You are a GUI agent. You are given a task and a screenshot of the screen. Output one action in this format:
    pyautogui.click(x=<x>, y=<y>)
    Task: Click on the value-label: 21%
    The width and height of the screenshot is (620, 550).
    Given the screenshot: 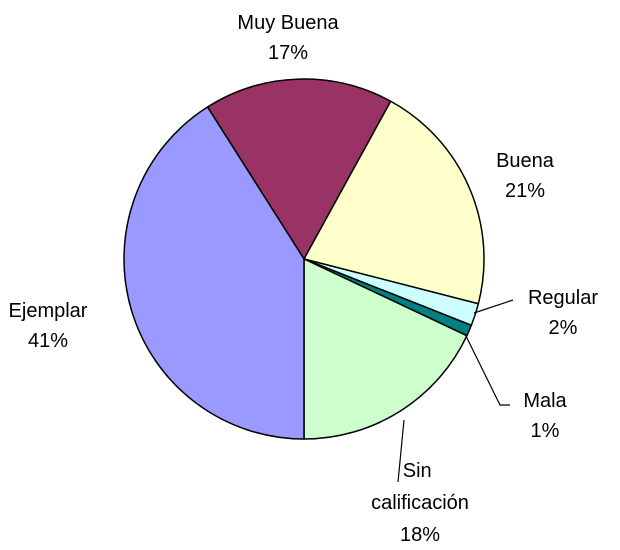 What is the action you would take?
    pyautogui.click(x=525, y=191)
    